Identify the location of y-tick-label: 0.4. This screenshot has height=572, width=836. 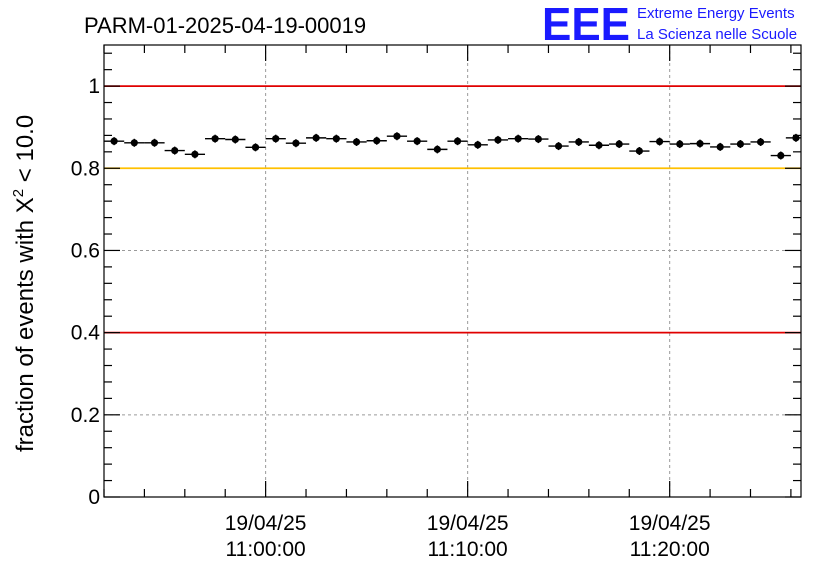
(86, 333).